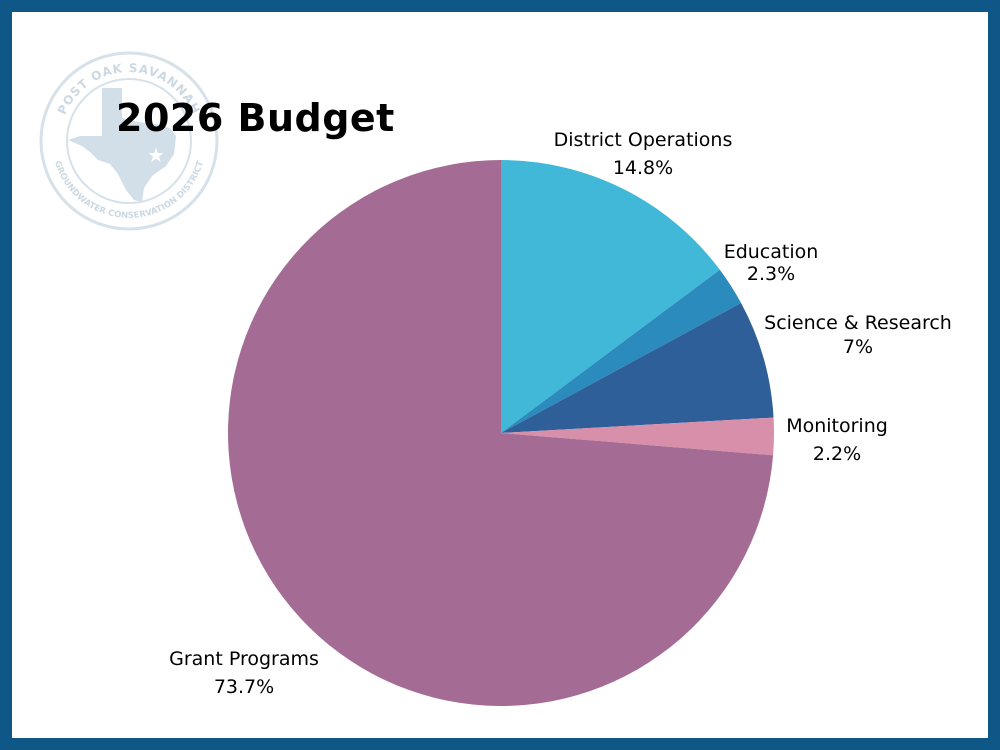  Describe the element at coordinates (255, 118) in the screenshot. I see `chart-title: 2026 Budget` at that location.